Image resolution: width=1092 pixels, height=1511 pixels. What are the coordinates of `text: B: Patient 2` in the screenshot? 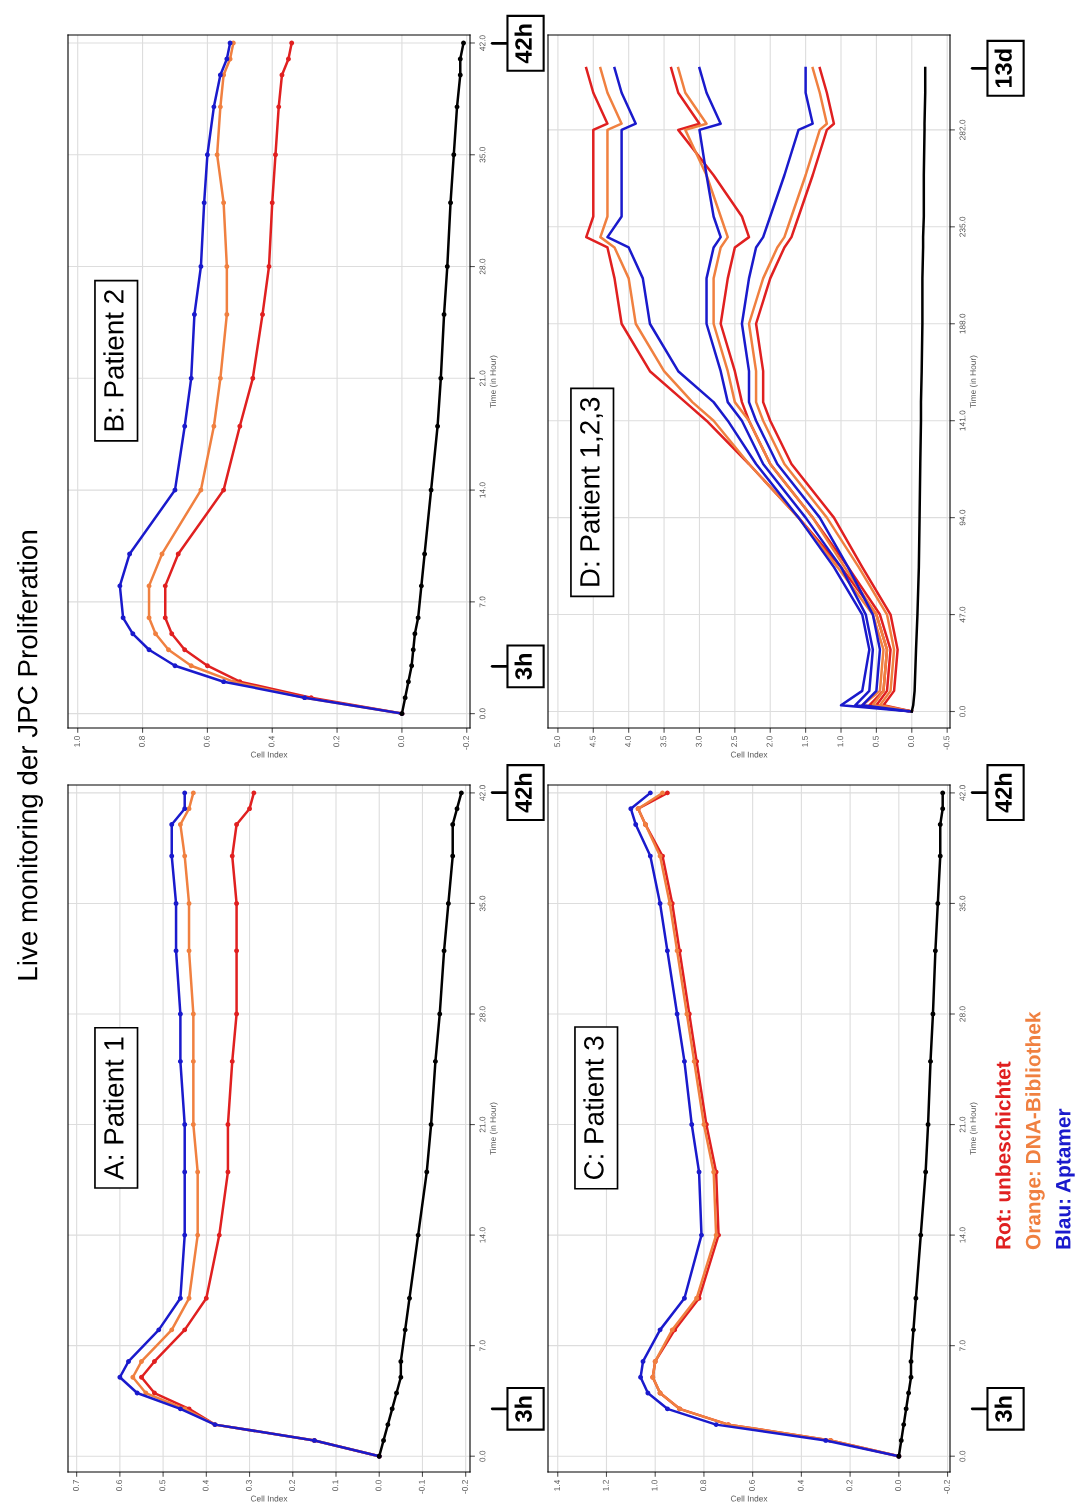 It's located at (113, 360).